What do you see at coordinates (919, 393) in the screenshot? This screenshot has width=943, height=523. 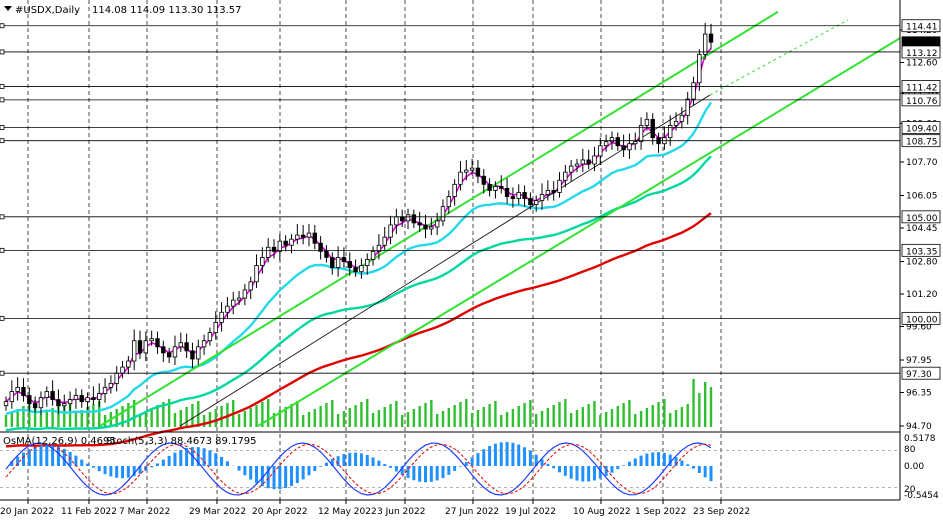 I see `price-tick-label: 96.35` at bounding box center [919, 393].